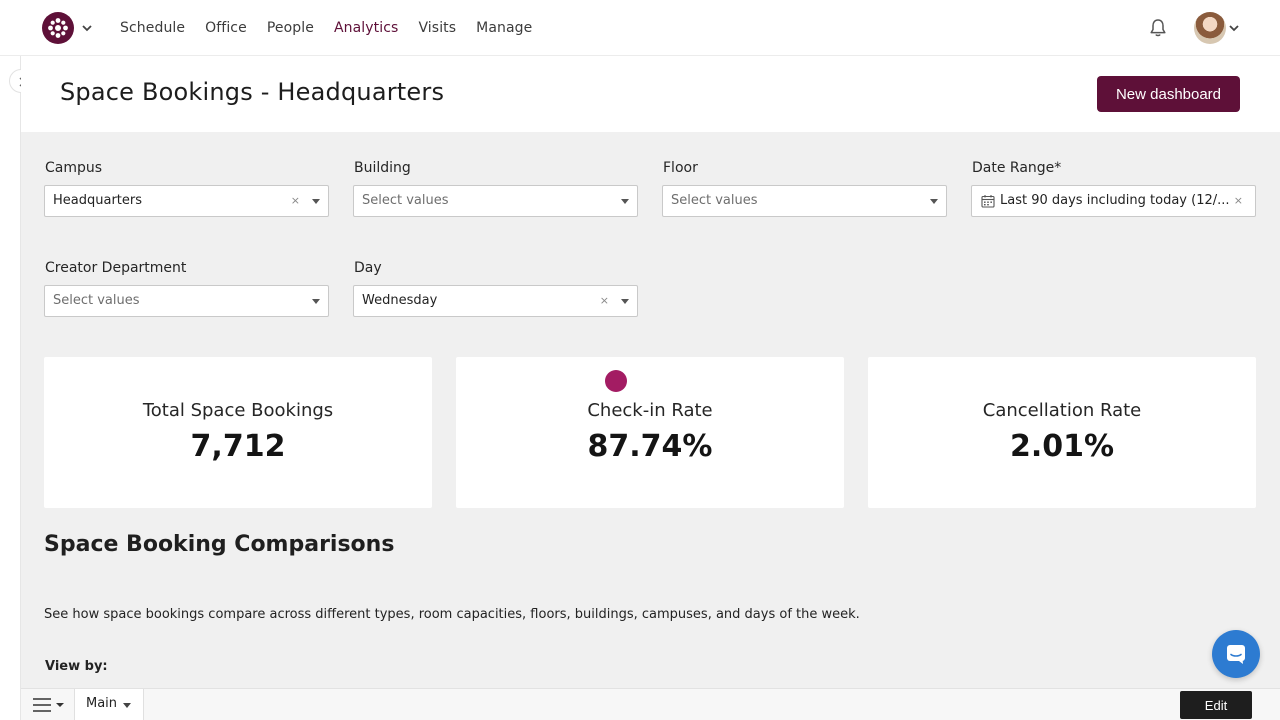 The height and width of the screenshot is (720, 1280). Describe the element at coordinates (495, 201) in the screenshot. I see `building-select: Select values` at that location.